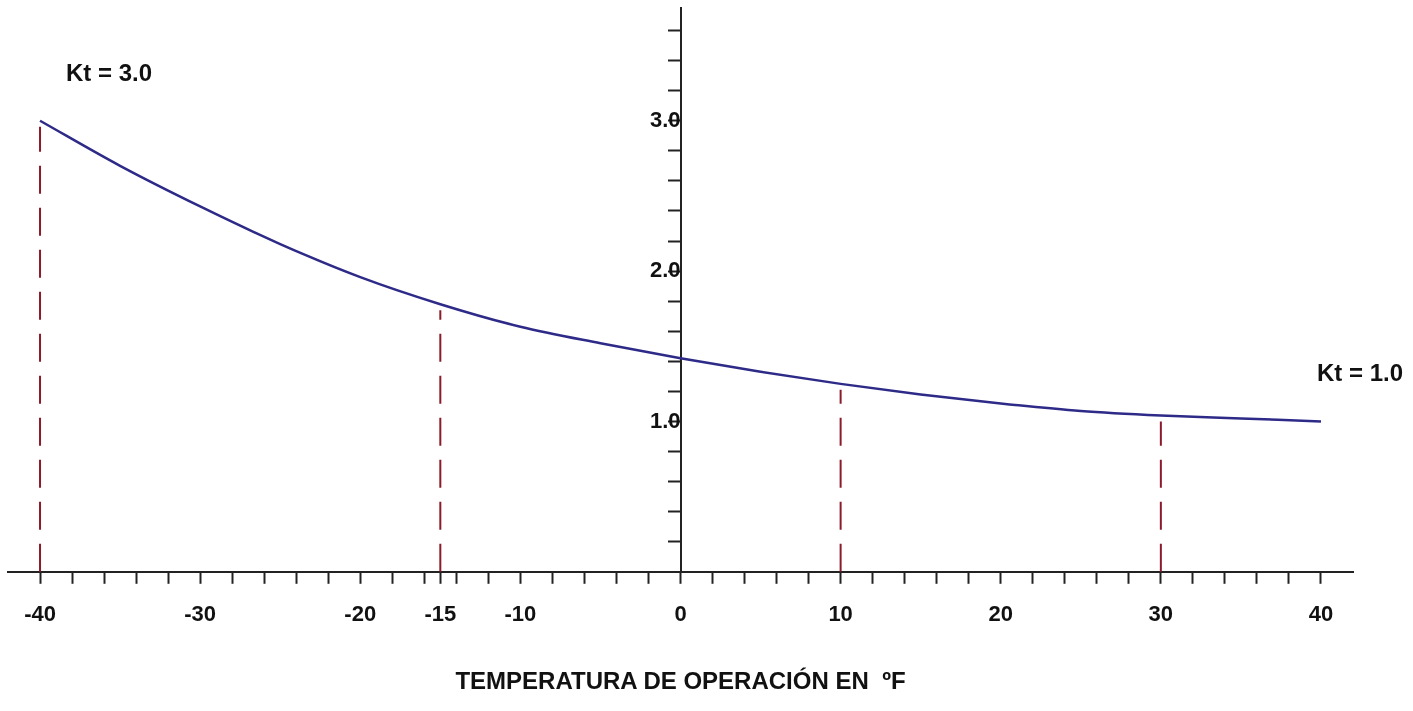 Image resolution: width=1413 pixels, height=711 pixels. What do you see at coordinates (200, 614) in the screenshot?
I see `x-tick-label: -30` at bounding box center [200, 614].